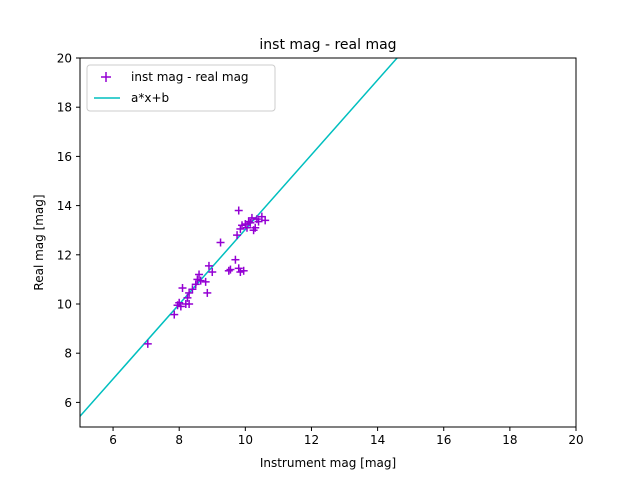  Describe the element at coordinates (327, 45) in the screenshot. I see `chart-title: inst mag - real mag` at that location.